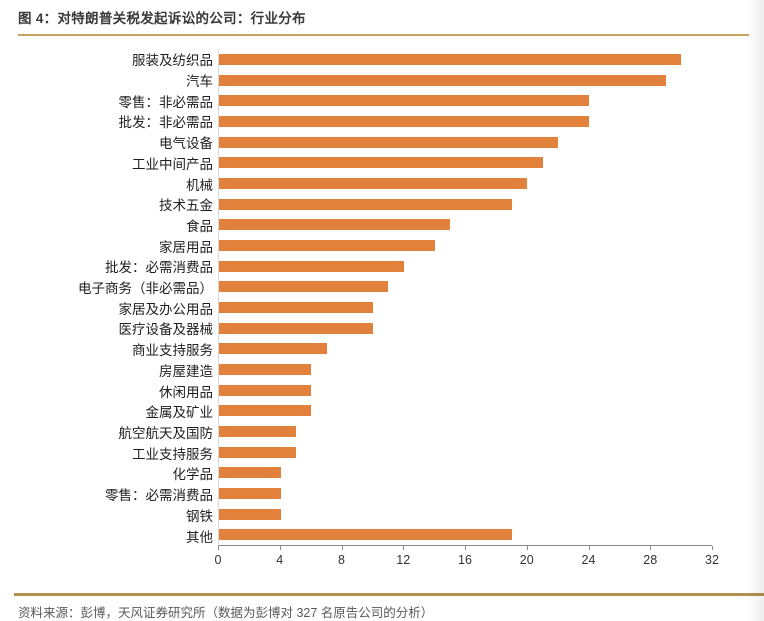 The height and width of the screenshot is (621, 764). I want to click on category-label: 服装及纺织品, so click(172, 61).